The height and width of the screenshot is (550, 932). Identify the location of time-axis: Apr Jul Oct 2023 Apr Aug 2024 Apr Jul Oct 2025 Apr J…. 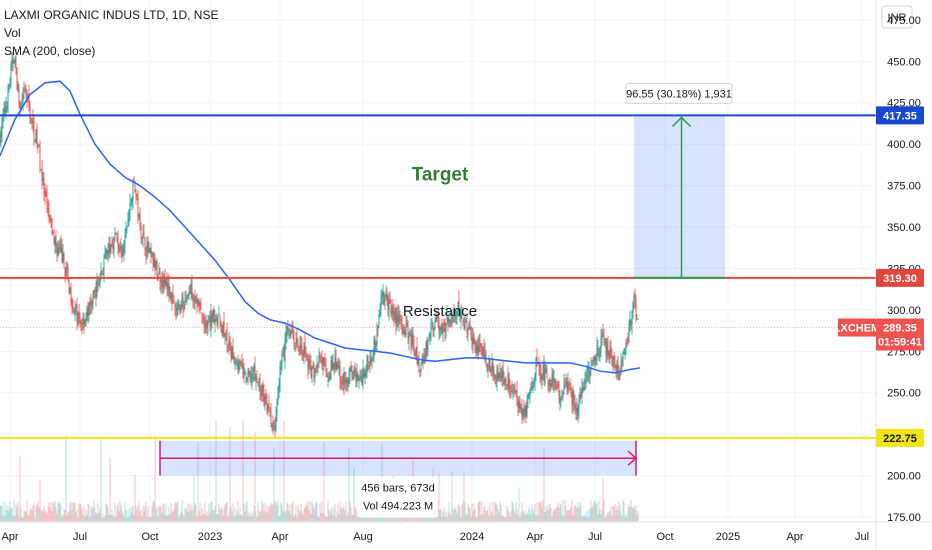
(466, 532).